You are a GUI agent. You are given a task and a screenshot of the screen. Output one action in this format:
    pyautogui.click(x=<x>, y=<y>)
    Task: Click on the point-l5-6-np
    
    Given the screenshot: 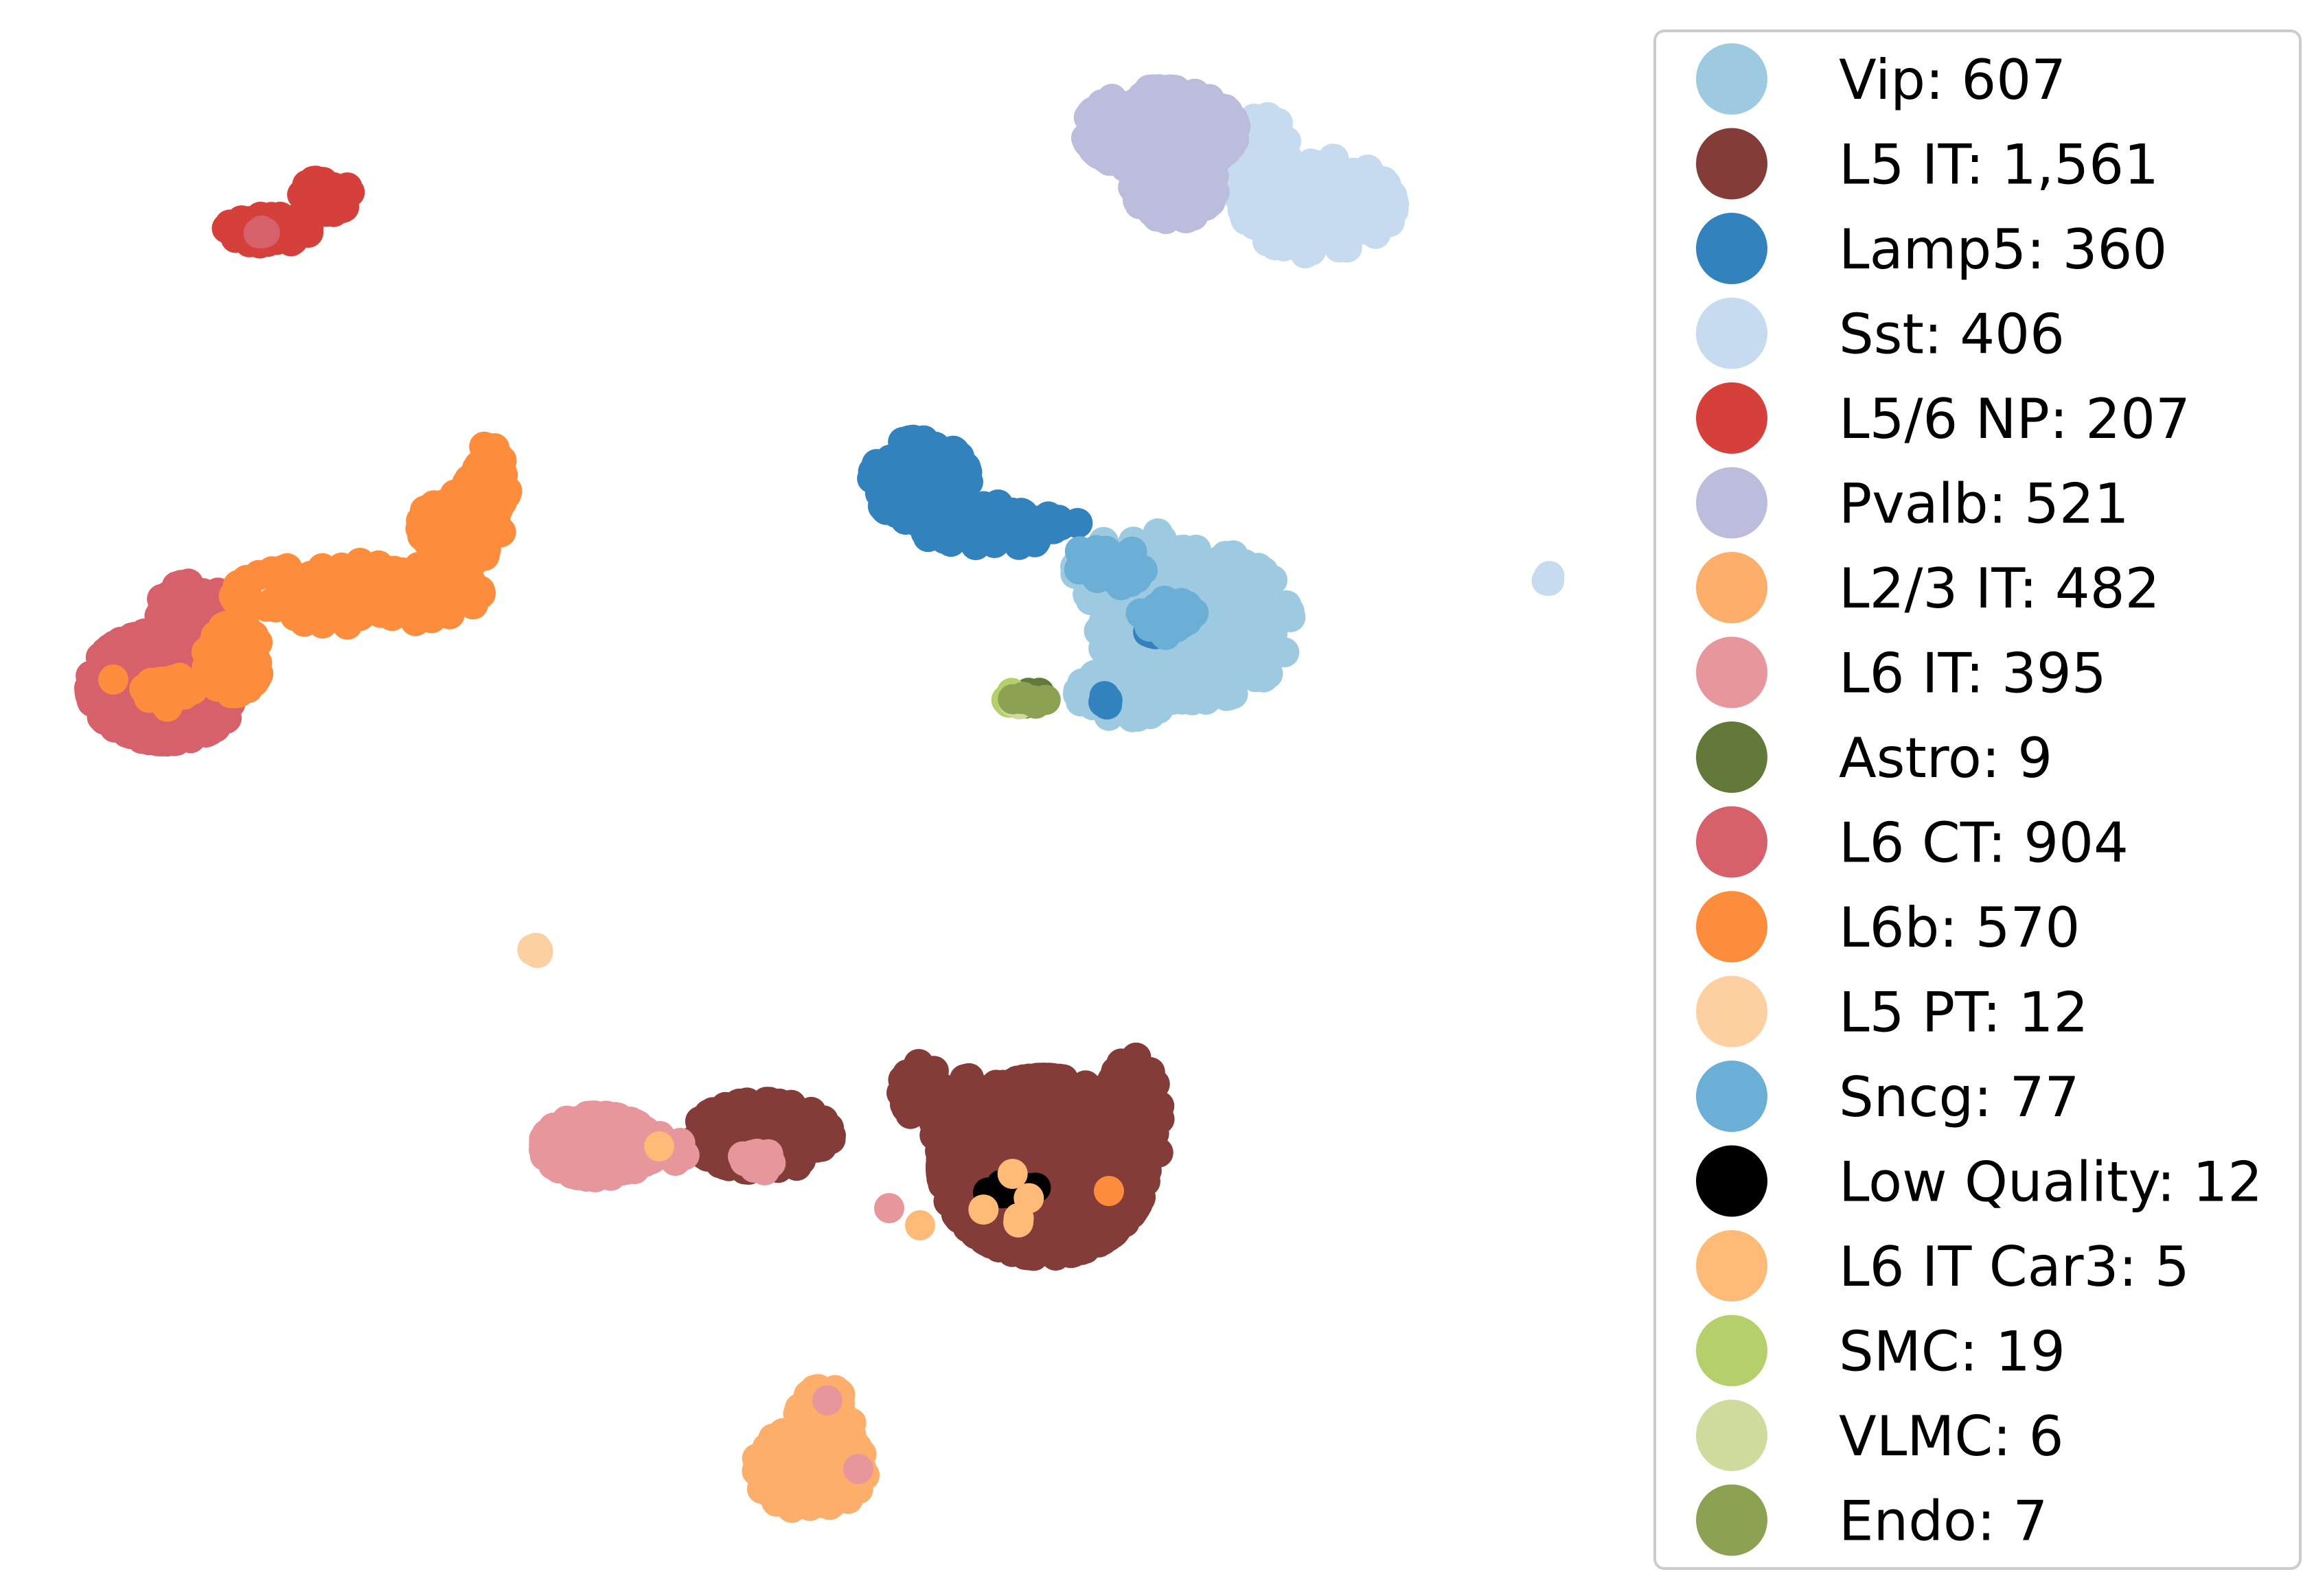 What is the action you would take?
    pyautogui.click(x=318, y=196)
    